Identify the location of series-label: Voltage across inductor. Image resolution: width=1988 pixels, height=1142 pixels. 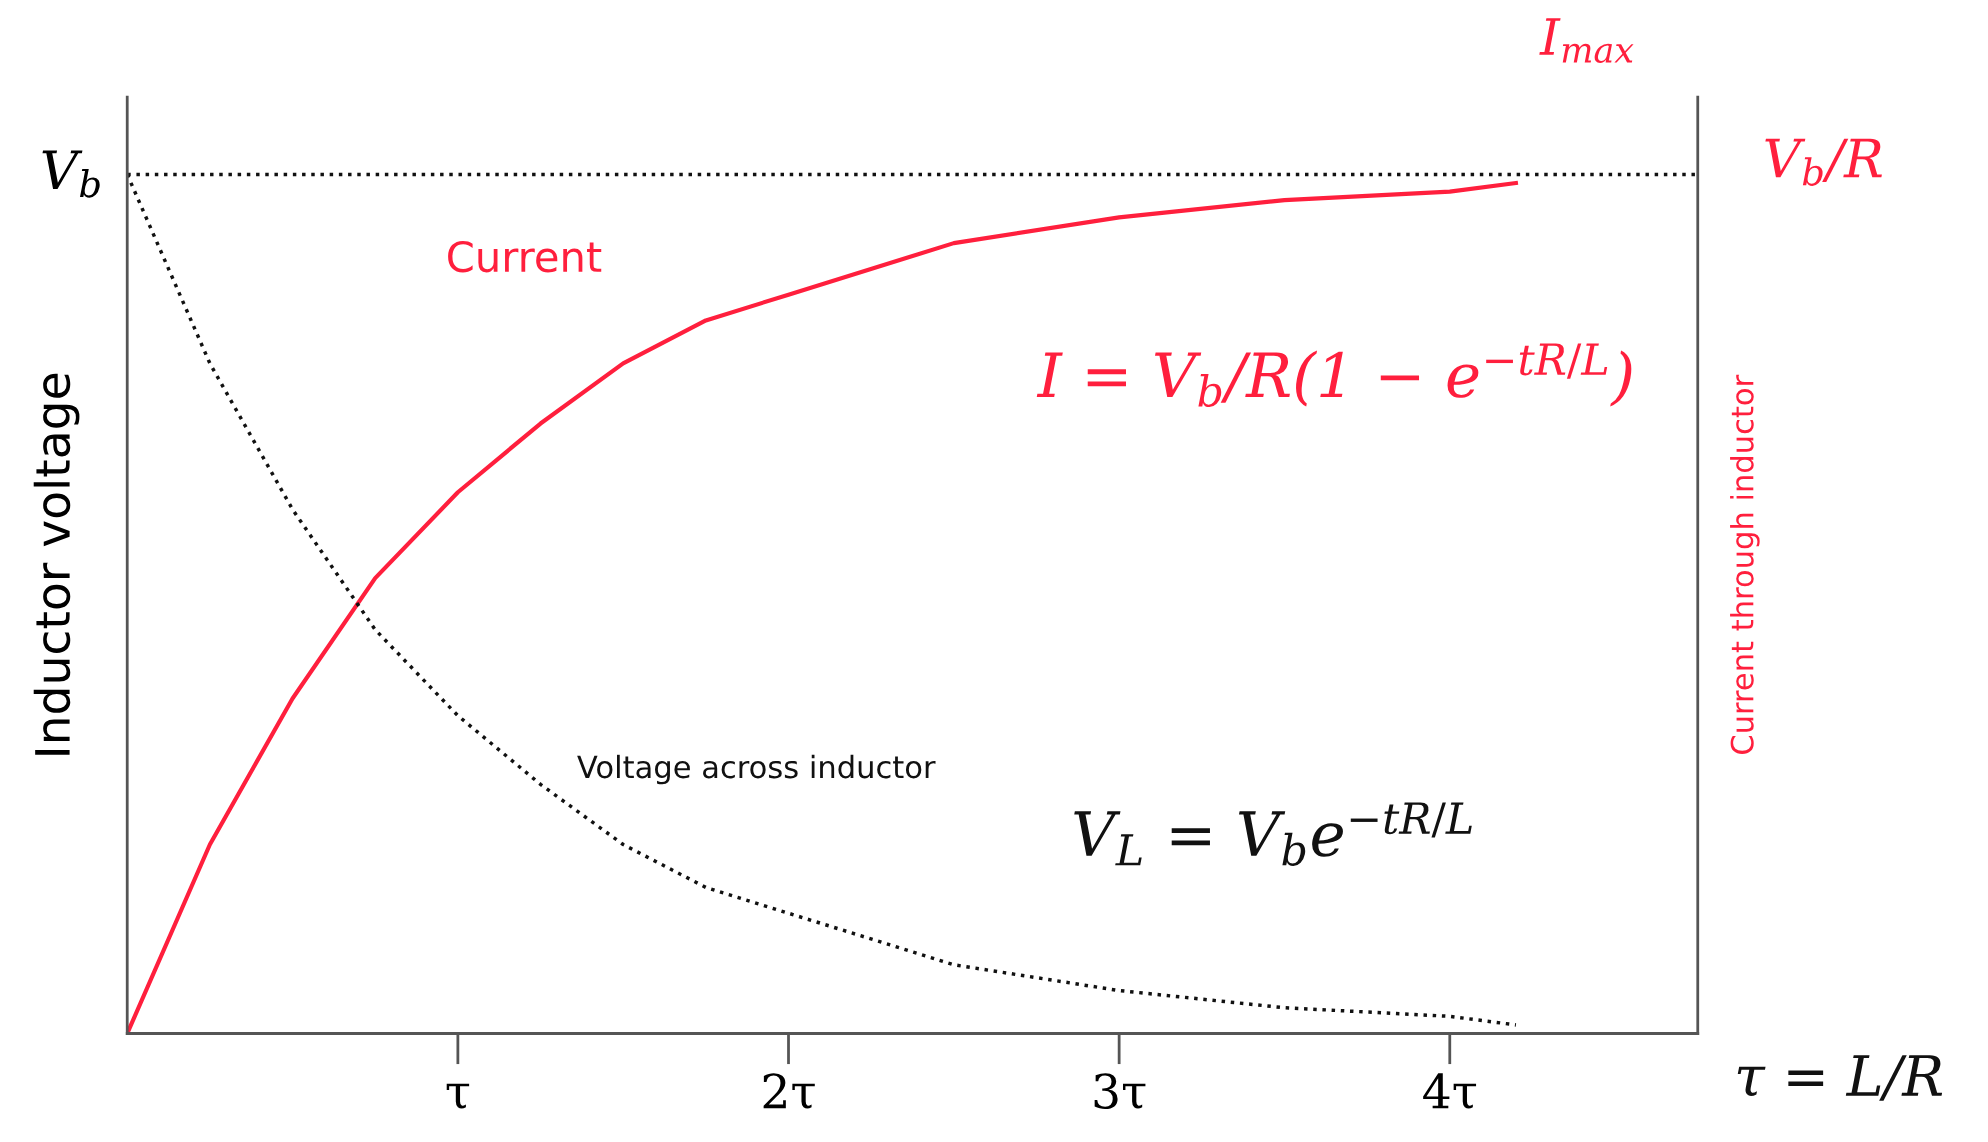
(756, 769).